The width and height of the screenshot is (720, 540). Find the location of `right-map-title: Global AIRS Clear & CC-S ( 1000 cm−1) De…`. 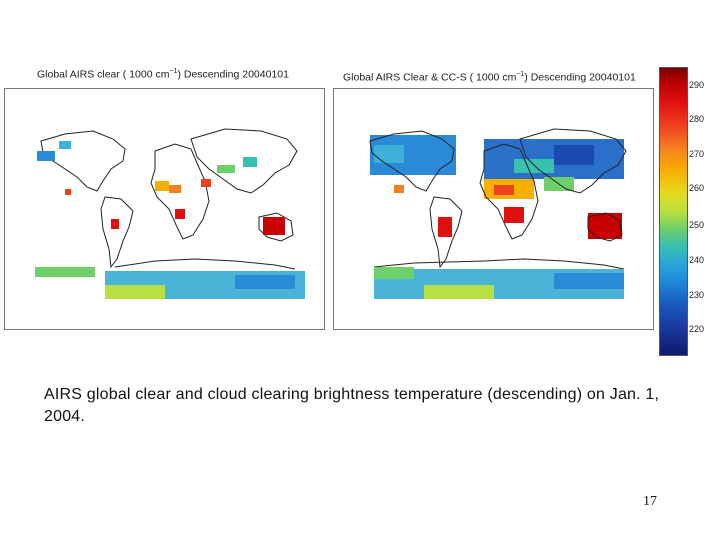

right-map-title: Global AIRS Clear & CC-S ( 1000 cm−1) De… is located at coordinates (489, 77).